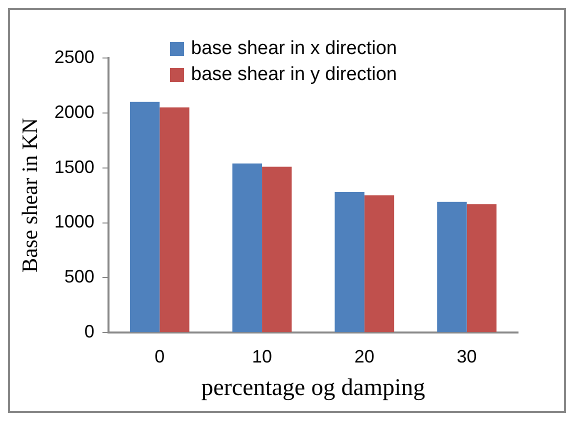  What do you see at coordinates (74, 166) in the screenshot?
I see `y-tick-label: 1500` at bounding box center [74, 166].